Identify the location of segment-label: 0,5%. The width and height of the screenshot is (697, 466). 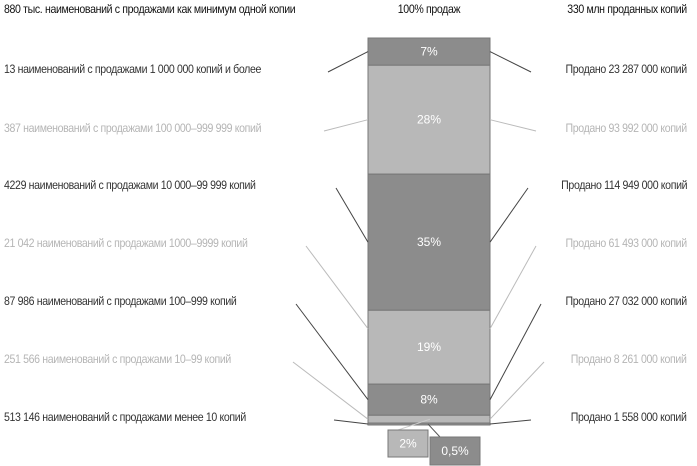
(455, 451).